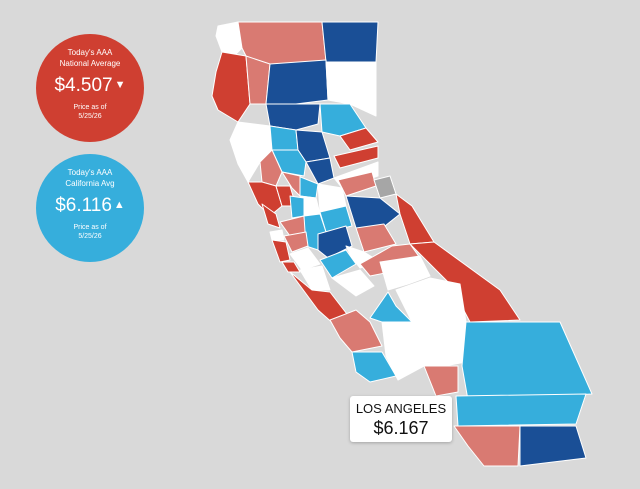 This screenshot has width=640, height=489. I want to click on state-label-line2: California Avg, so click(90, 183).